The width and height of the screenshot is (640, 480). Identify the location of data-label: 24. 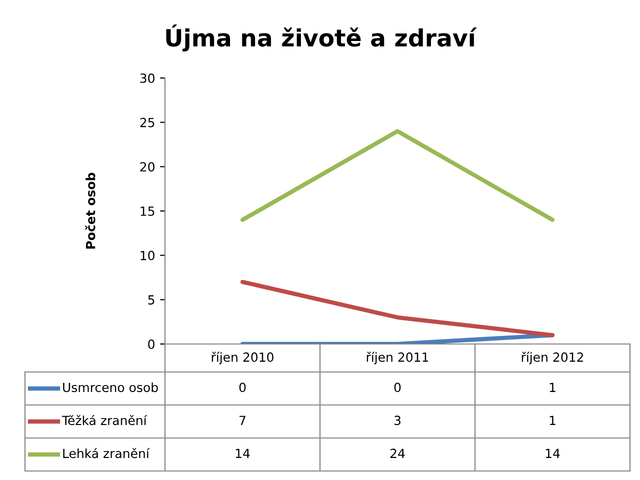
(397, 453).